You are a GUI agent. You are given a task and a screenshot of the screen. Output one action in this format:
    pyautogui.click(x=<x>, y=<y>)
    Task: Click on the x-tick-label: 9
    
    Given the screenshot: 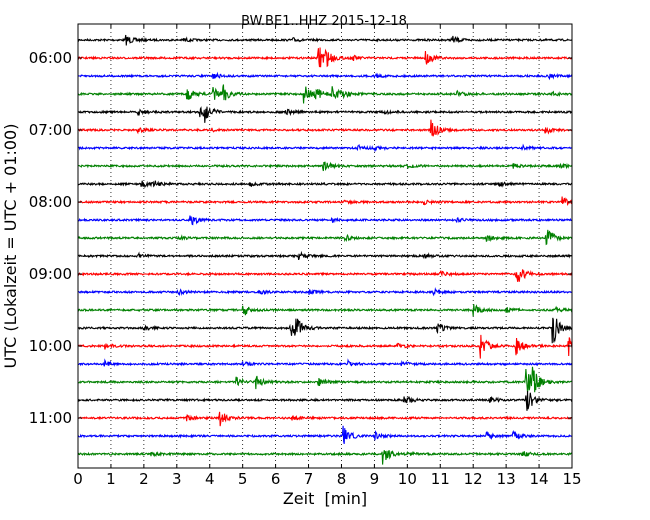 What is the action you would take?
    pyautogui.click(x=375, y=479)
    